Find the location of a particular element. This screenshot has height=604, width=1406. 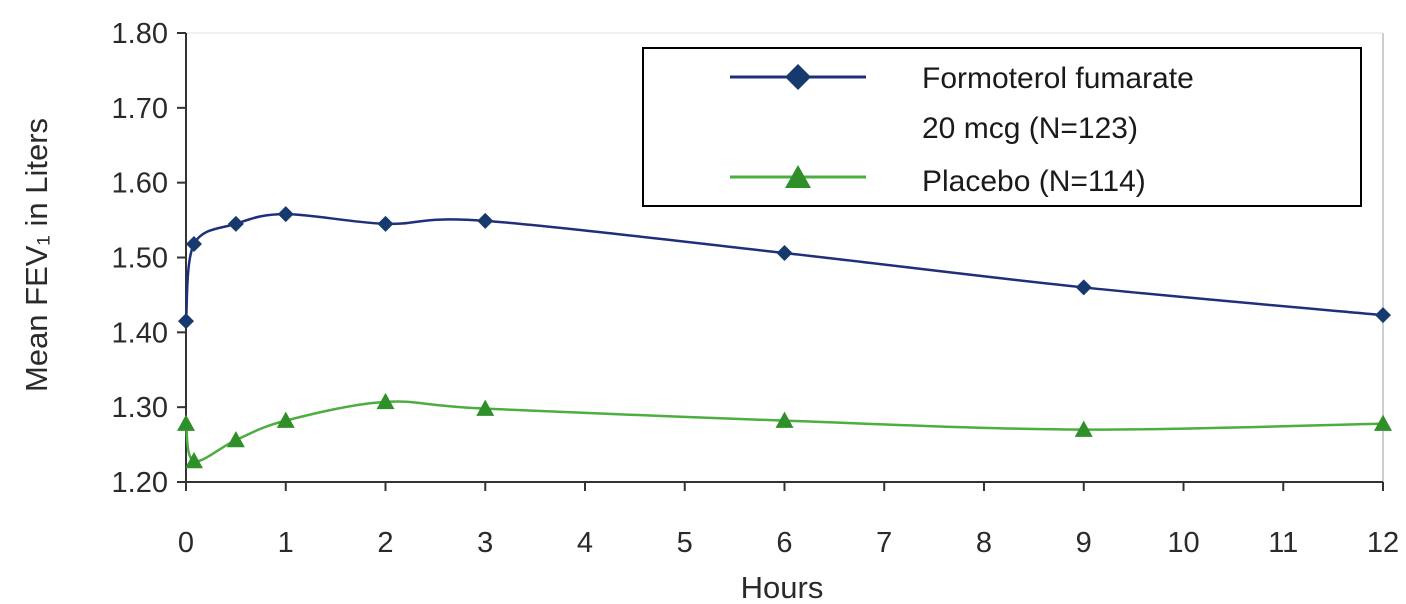

legend-diamond-marker is located at coordinates (798, 77).